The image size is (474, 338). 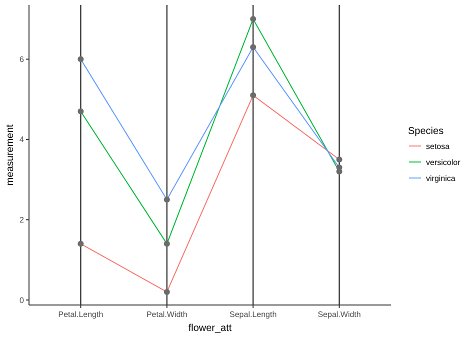 What do you see at coordinates (253, 314) in the screenshot?
I see `x-tick-label: Sepal.Length` at bounding box center [253, 314].